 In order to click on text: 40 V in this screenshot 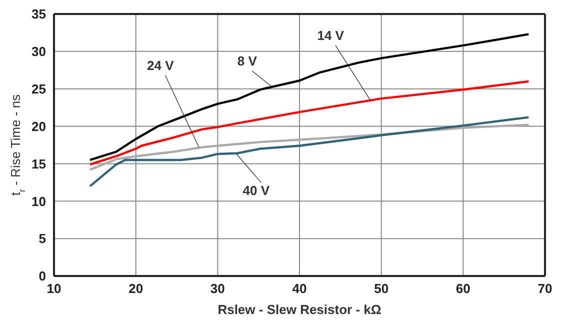, I will do `click(256, 190)`.